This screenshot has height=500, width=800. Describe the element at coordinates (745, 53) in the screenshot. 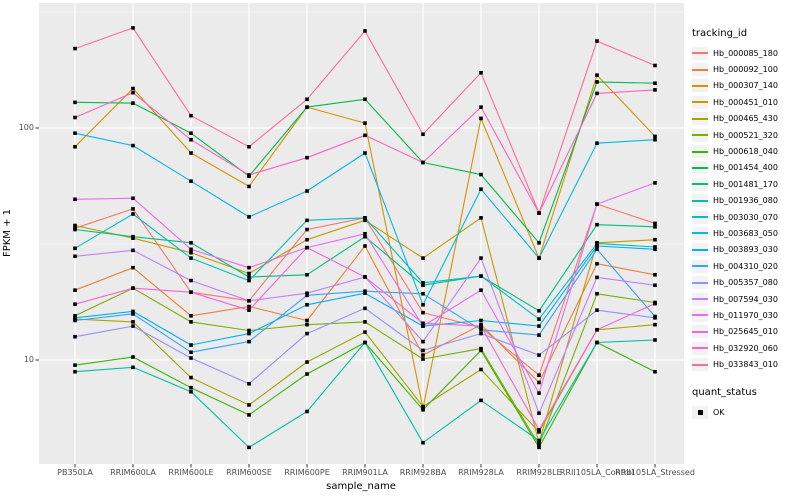

I see `legend-item-label: Hb_000085_180` at that location.